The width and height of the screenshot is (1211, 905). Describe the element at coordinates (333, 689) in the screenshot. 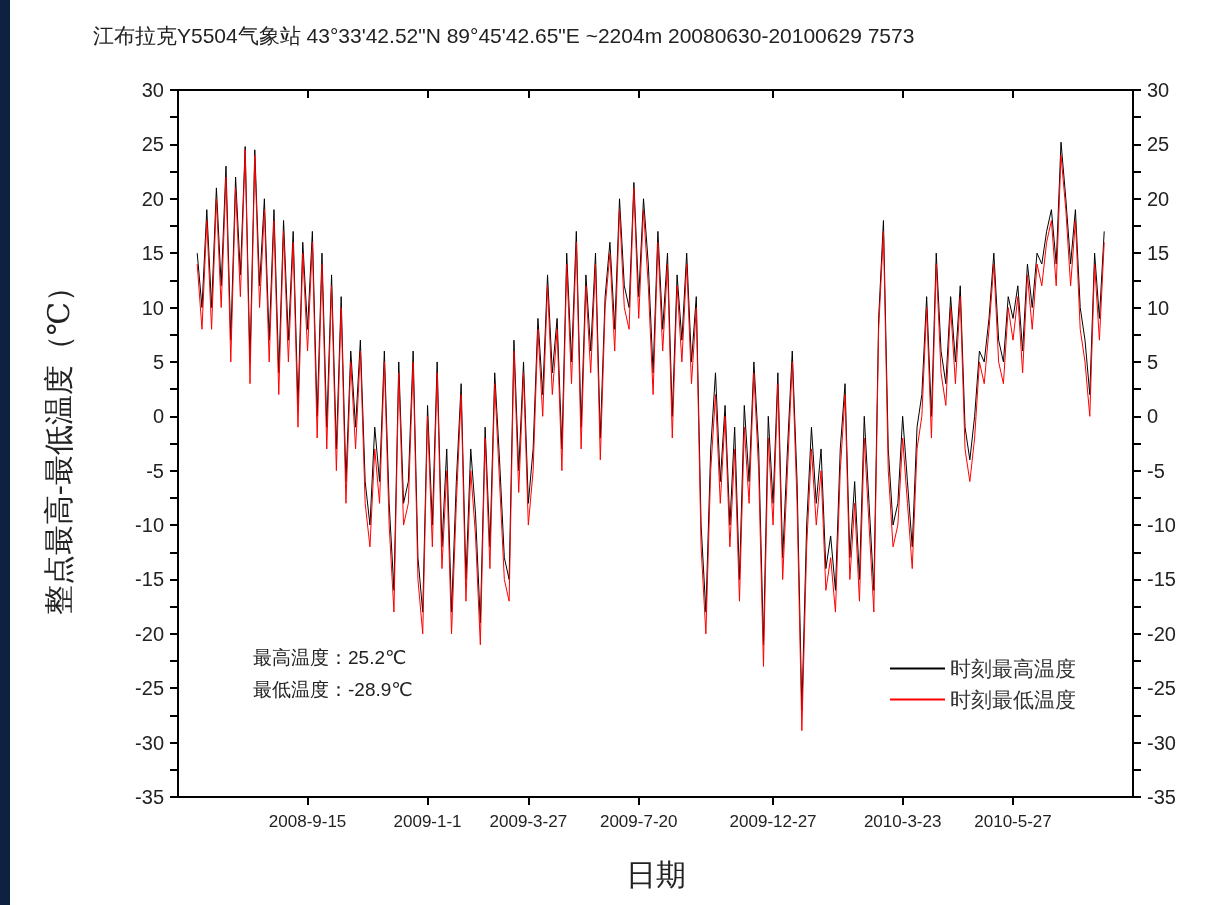

I see `annotation: 最低温度：-28.9℃` at that location.